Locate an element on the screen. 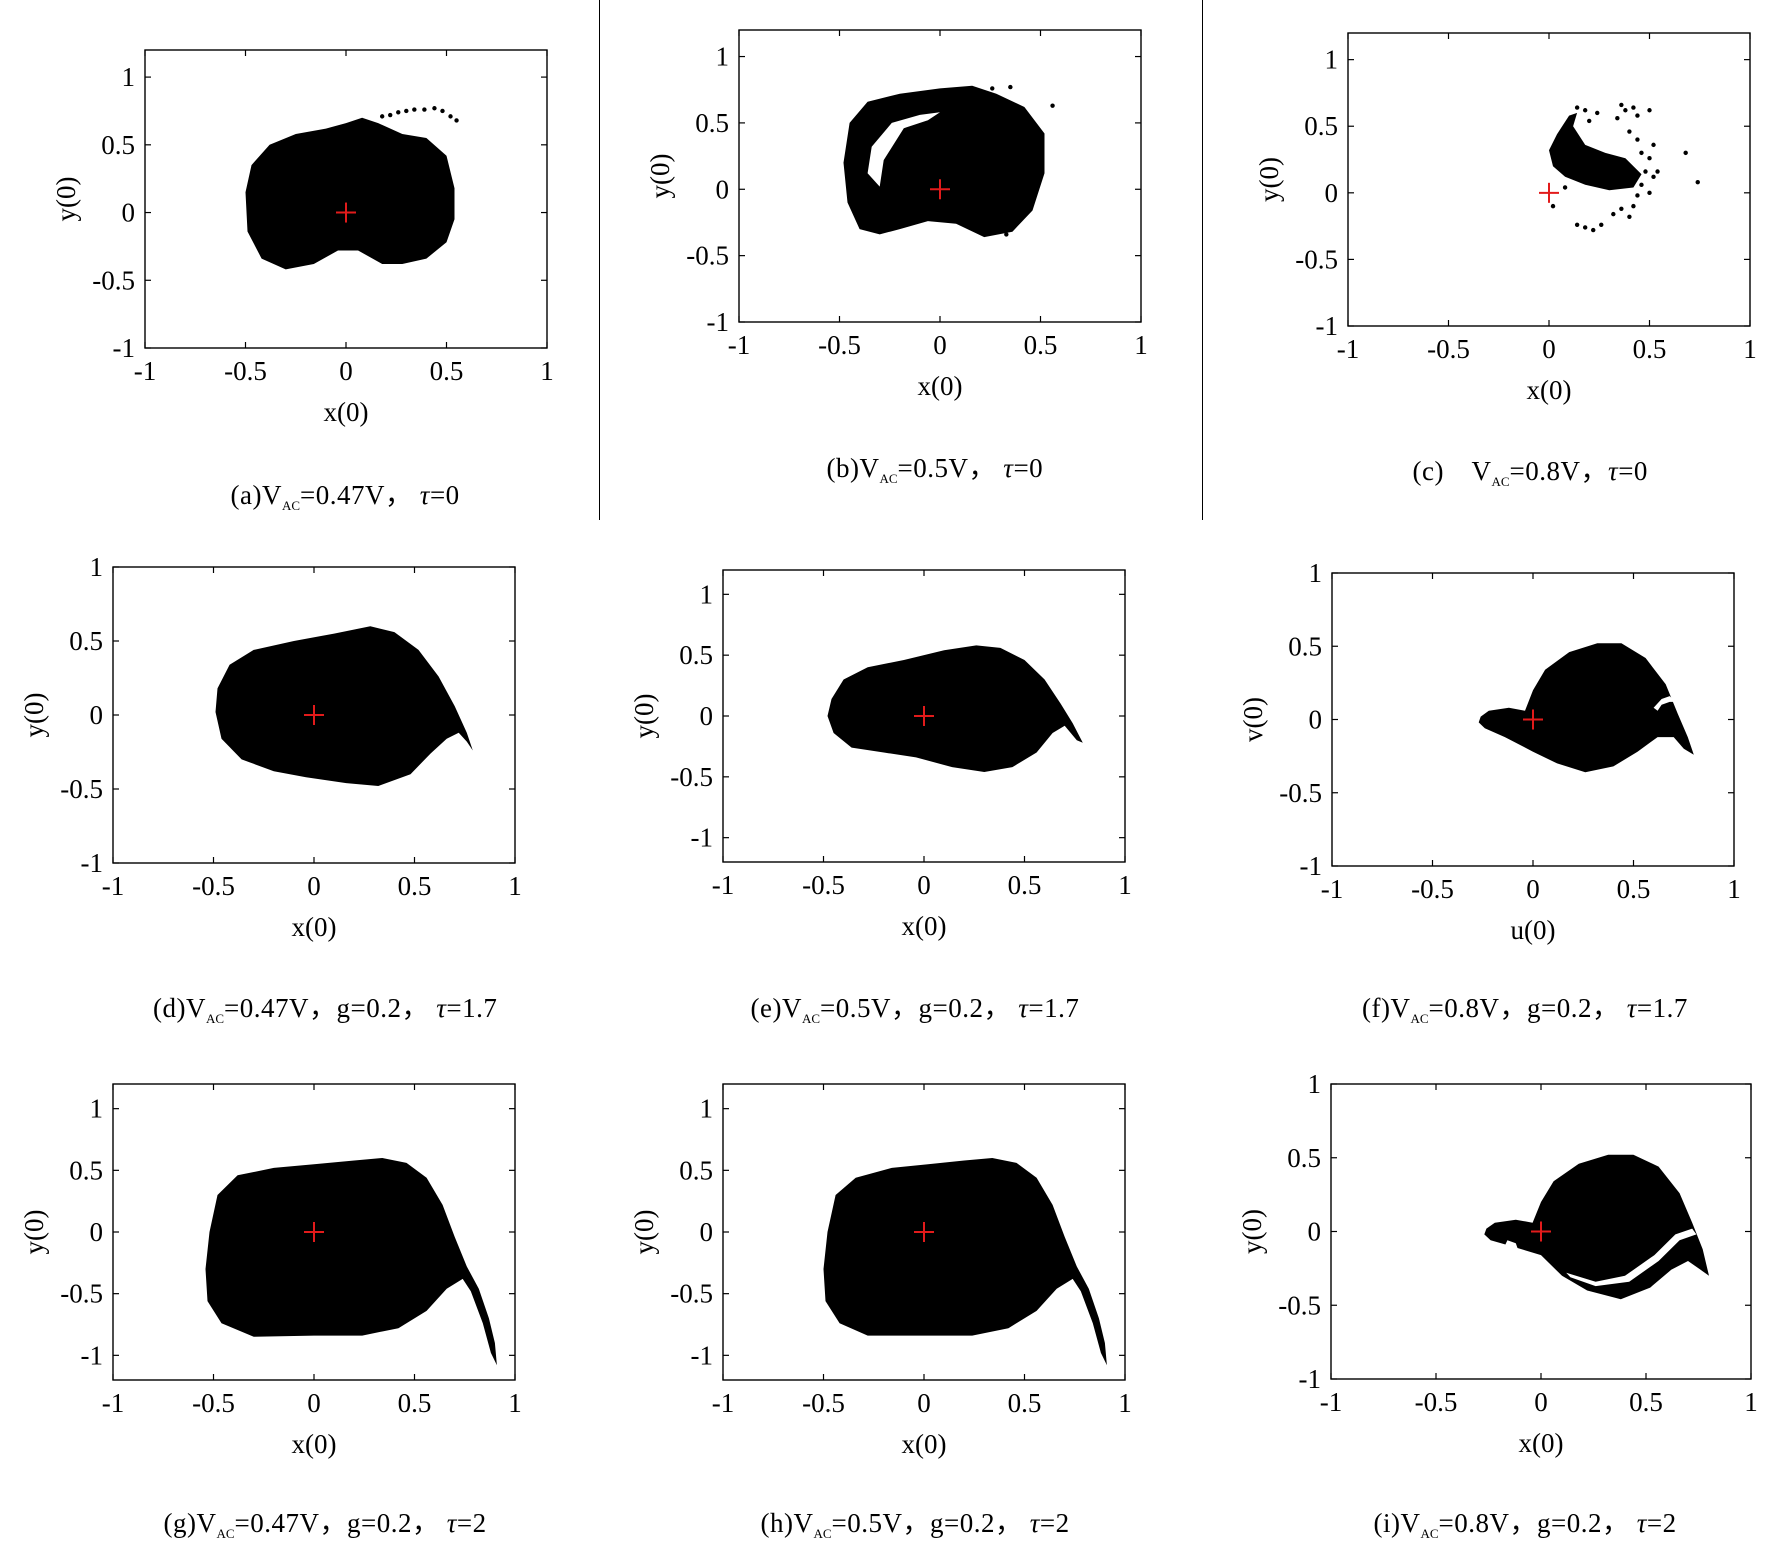  caption-a: (a)VAC=0.47V， τ=0 is located at coordinates (345, 493).